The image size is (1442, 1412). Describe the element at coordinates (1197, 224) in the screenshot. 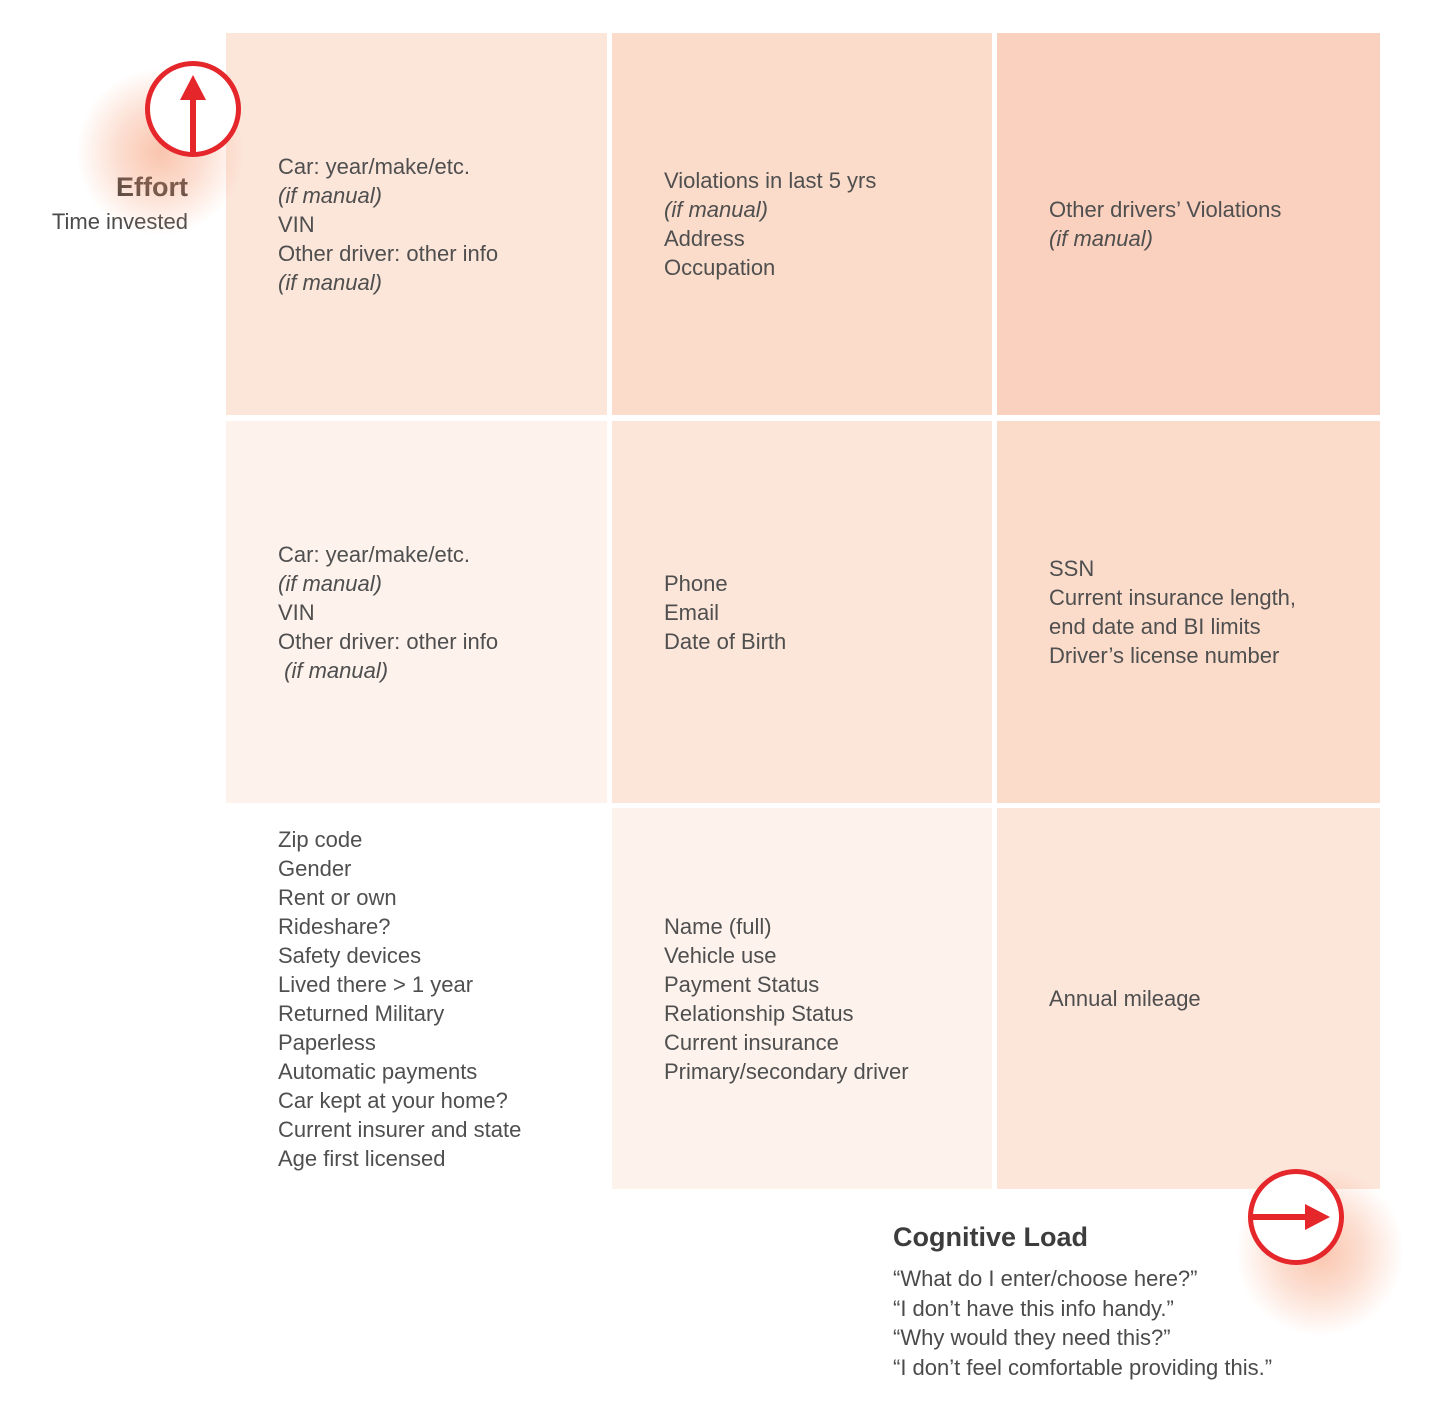

I see `cell-content: Other drivers’ Violations (if manual)` at that location.